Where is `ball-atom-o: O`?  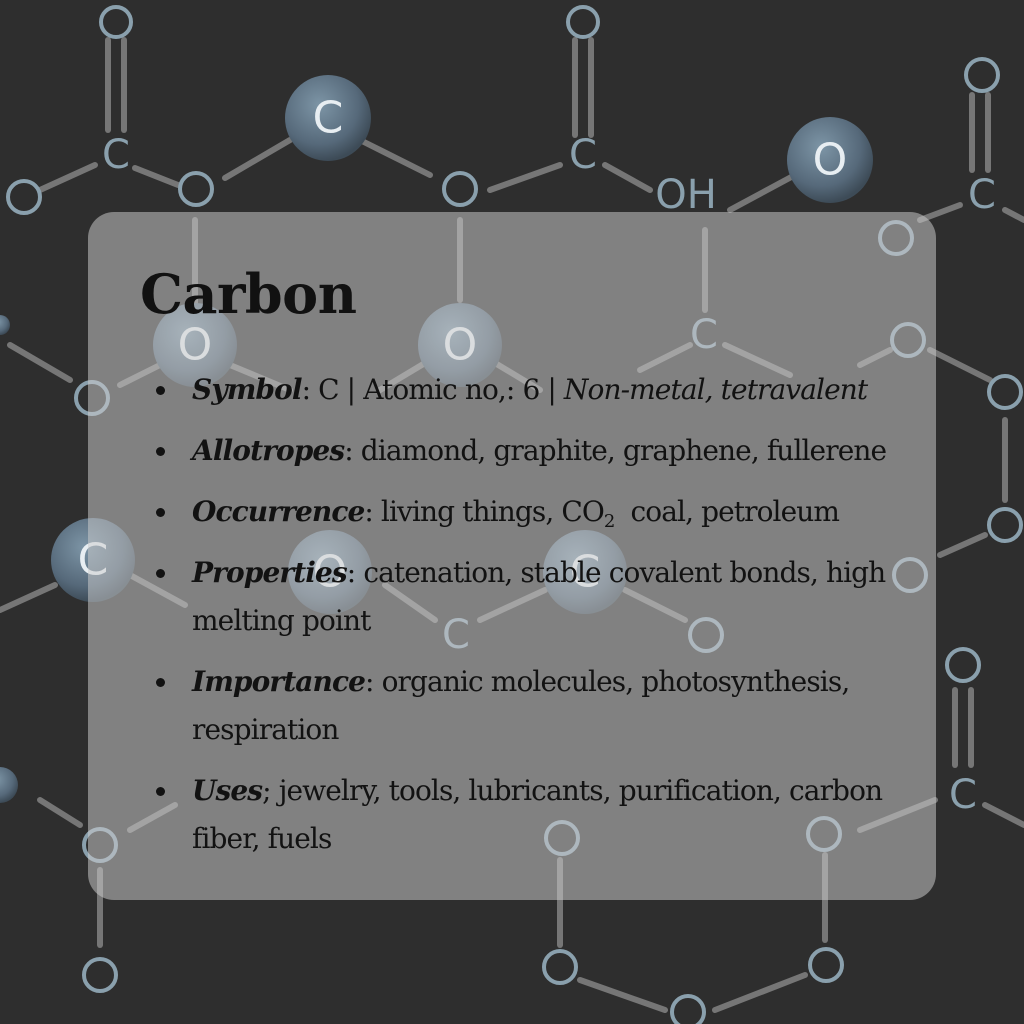
ball-atom-o: O is located at coordinates (830, 160).